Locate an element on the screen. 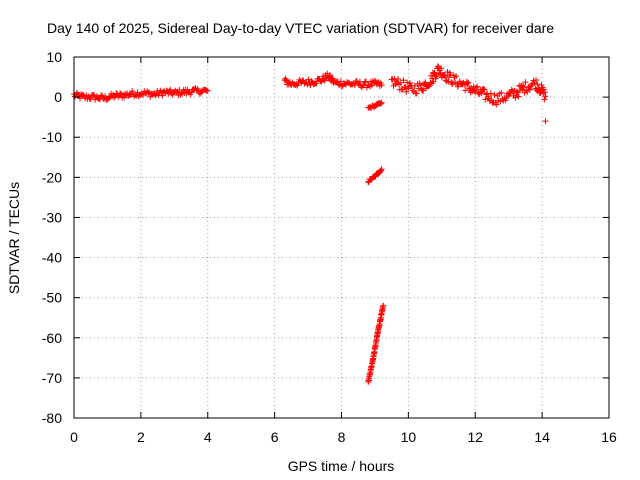  y-tick-label: -80 is located at coordinates (52, 418).